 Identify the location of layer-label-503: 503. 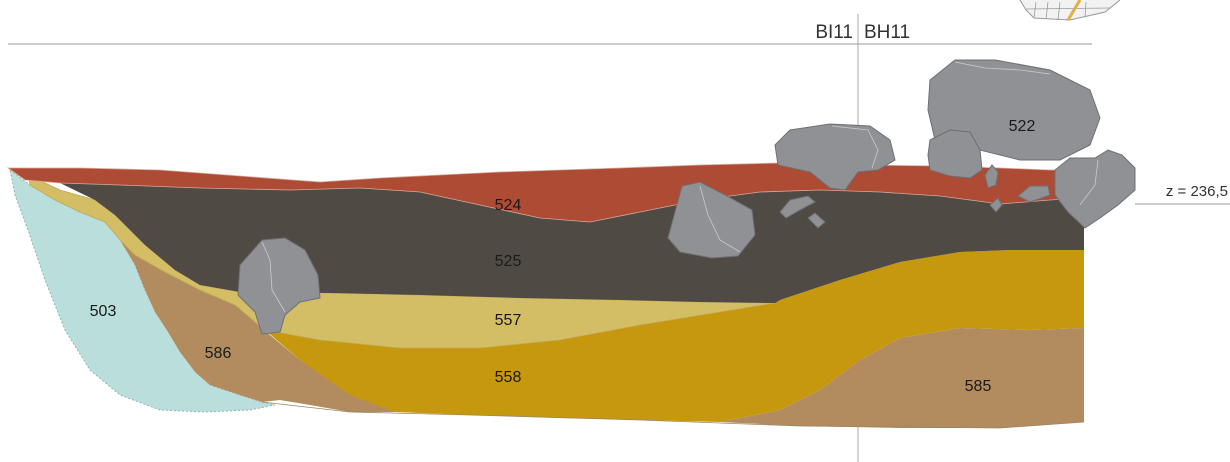
(103, 311).